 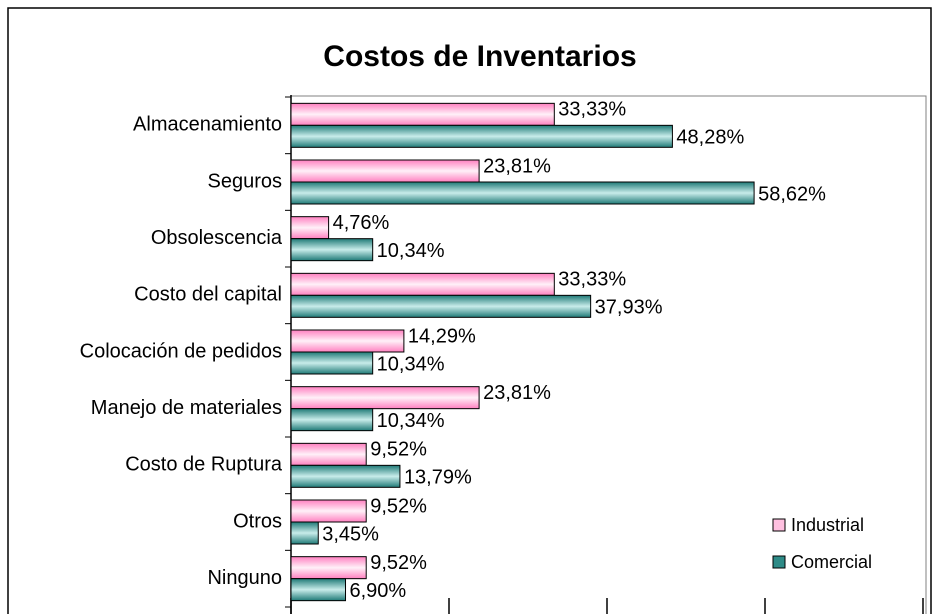 What do you see at coordinates (710, 138) in the screenshot?
I see `value-label: 48,28%` at bounding box center [710, 138].